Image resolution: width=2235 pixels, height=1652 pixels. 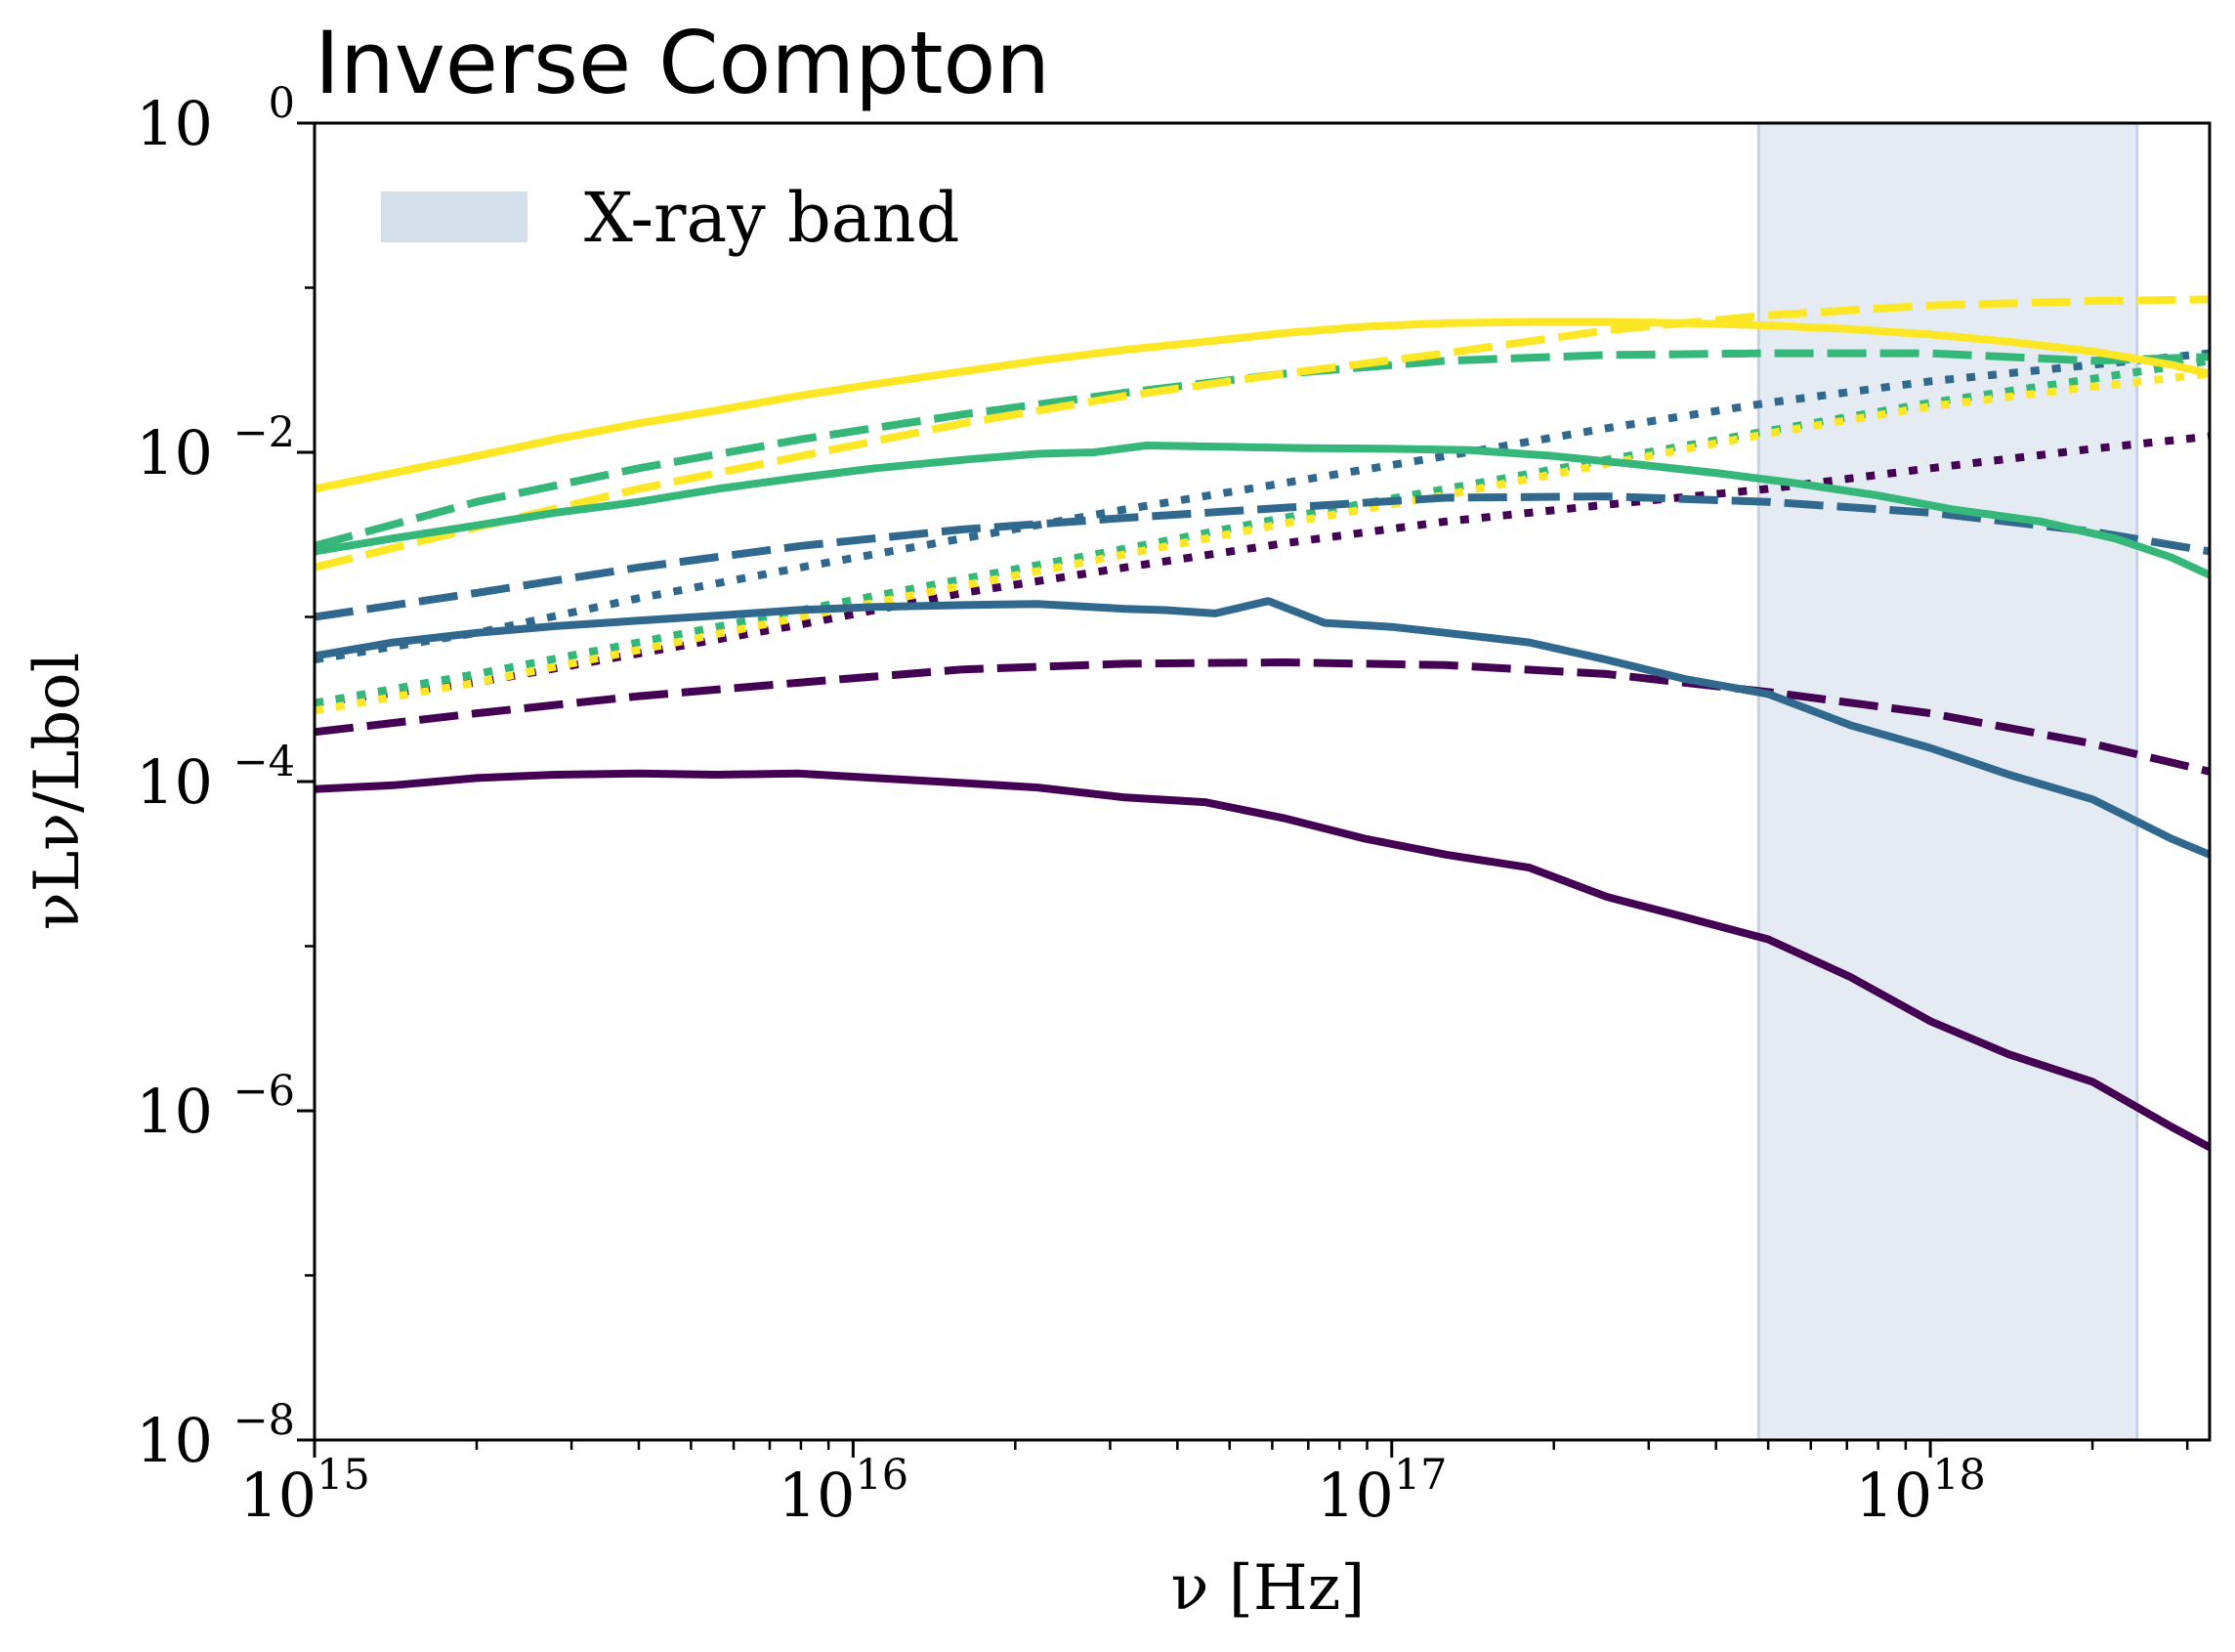 I want to click on series-yellow-solid, so click(x=1262, y=405).